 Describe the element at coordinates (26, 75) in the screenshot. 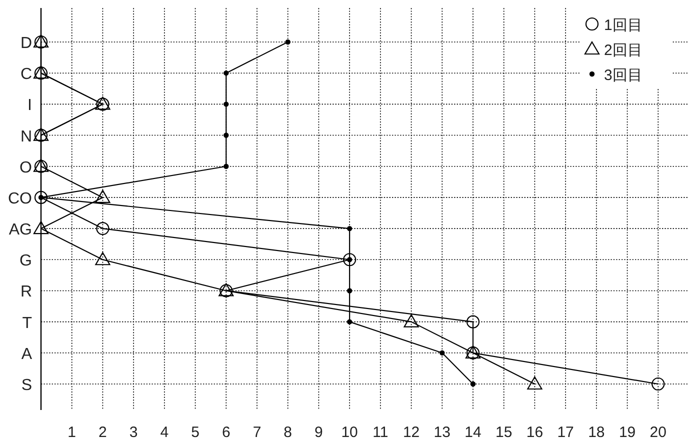

I see `y-tick-label: C` at that location.